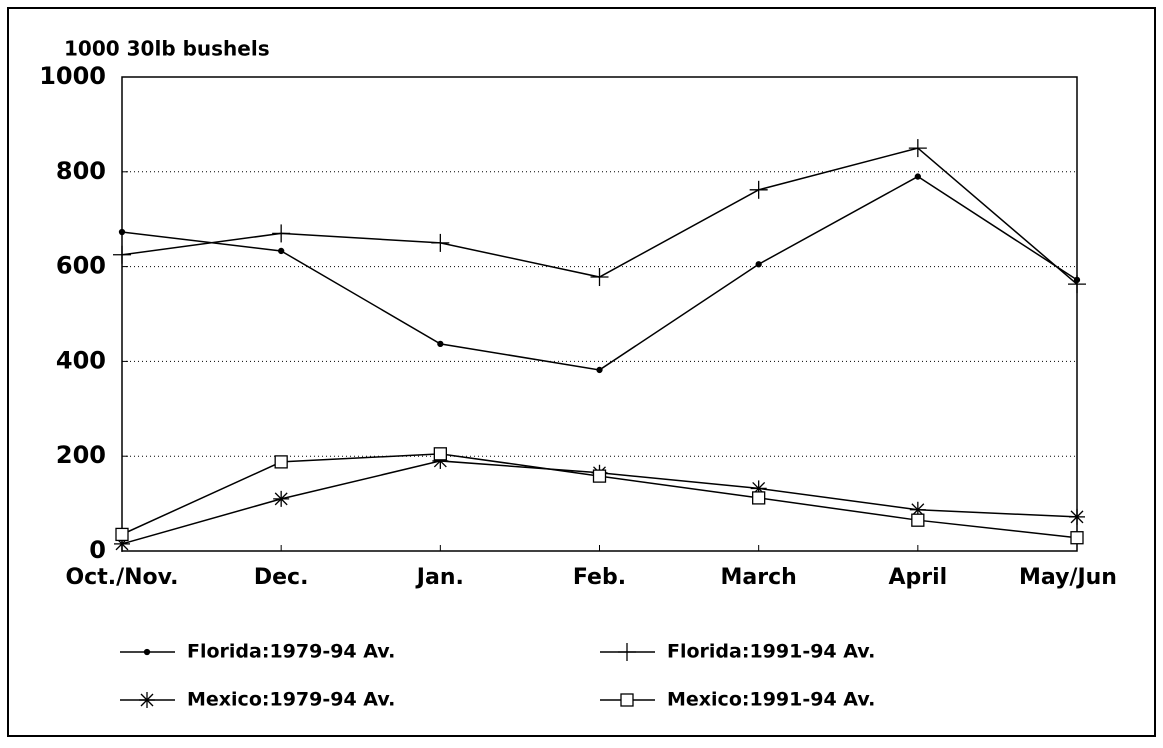  I want to click on y-axis-label: 1000 30lb bushels, so click(167, 49).